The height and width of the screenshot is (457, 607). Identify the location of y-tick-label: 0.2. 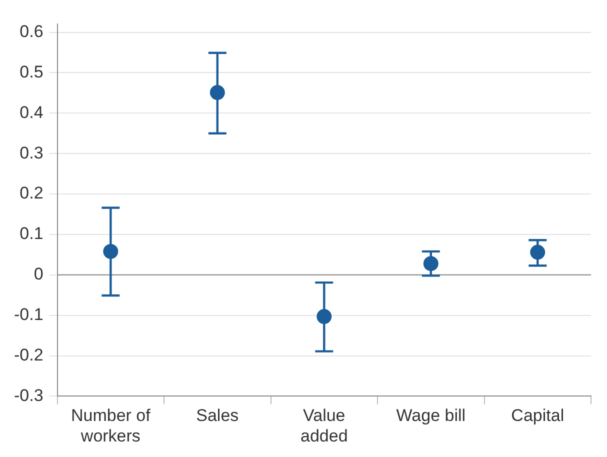
(32, 193).